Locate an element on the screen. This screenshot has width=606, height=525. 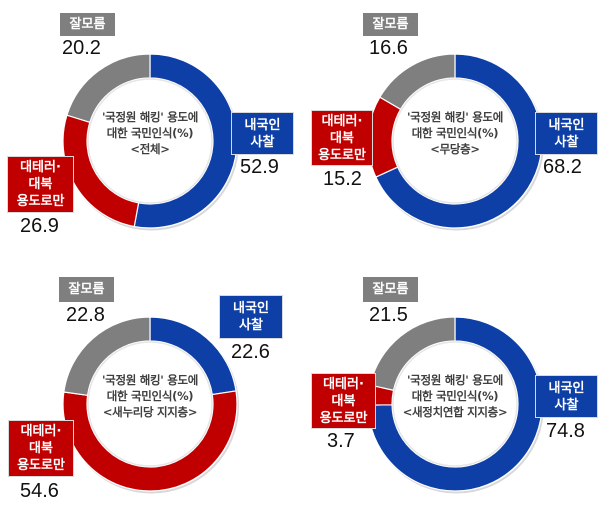
value-dont-know: 16.6 is located at coordinates (388, 48).